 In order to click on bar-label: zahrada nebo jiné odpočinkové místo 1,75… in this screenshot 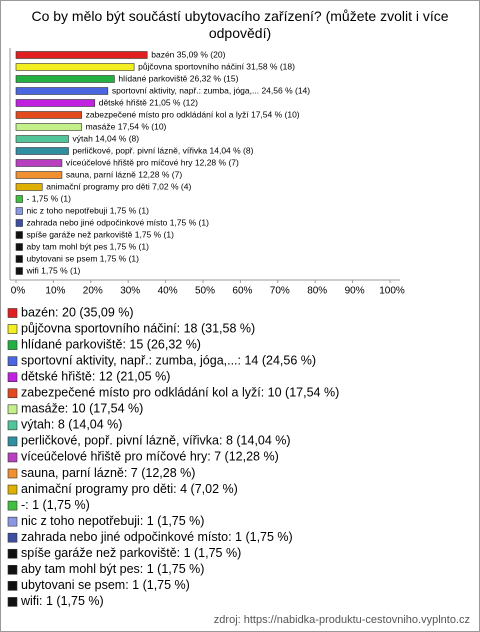, I will do `click(118, 222)`.